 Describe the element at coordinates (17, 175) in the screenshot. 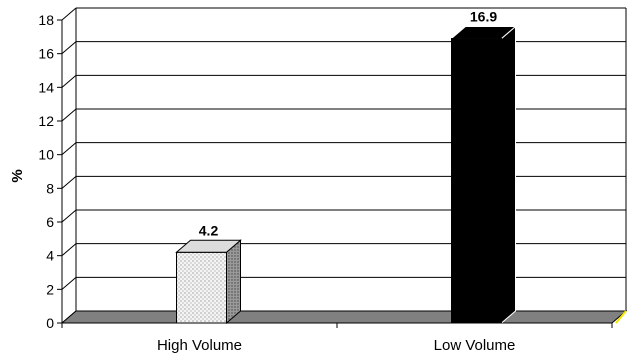

I see `y-axis-label: %` at that location.